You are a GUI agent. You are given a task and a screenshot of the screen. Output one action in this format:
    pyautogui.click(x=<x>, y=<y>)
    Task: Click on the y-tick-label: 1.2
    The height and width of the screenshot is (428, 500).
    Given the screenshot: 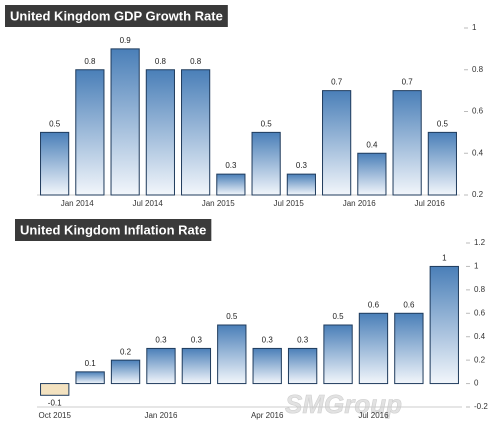 What is the action you would take?
    pyautogui.click(x=480, y=242)
    